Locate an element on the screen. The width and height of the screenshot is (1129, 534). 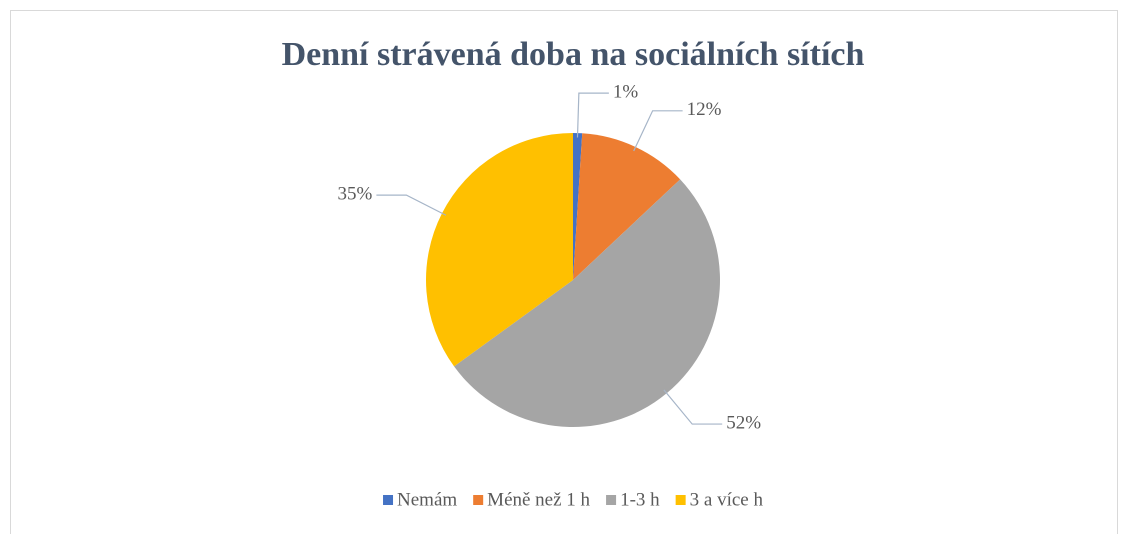
legend-label: Méně než 1 h is located at coordinates (538, 499).